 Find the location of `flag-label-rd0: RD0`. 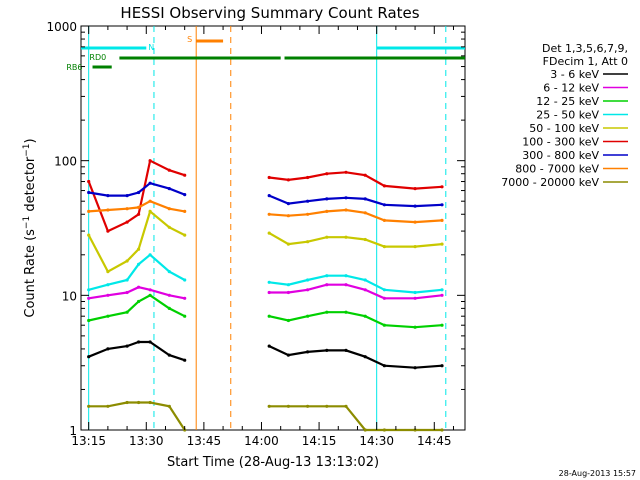

flag-label-rd0: RD0 is located at coordinates (97, 57).